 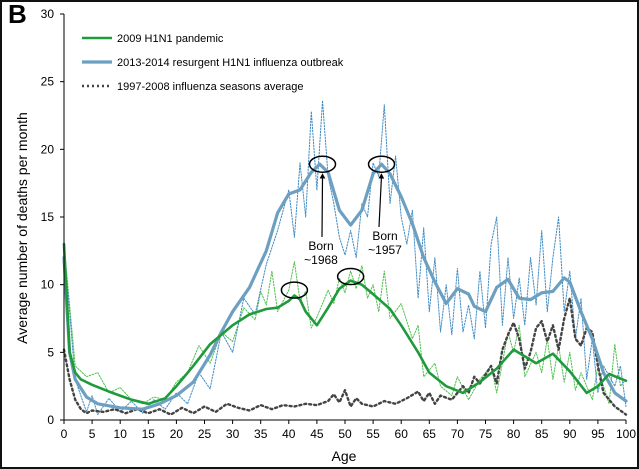 What do you see at coordinates (50, 420) in the screenshot?
I see `y-tick-label: 0` at bounding box center [50, 420].